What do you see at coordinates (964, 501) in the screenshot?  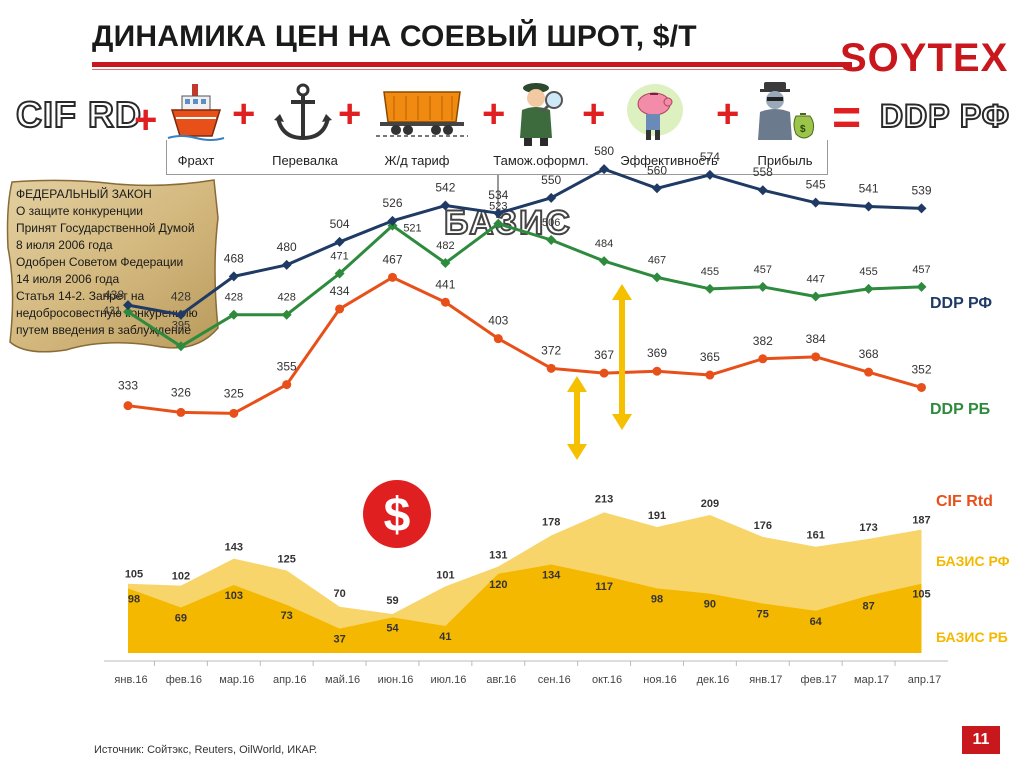 I see `legend-cif-rtd: CIF Rtd` at bounding box center [964, 501].